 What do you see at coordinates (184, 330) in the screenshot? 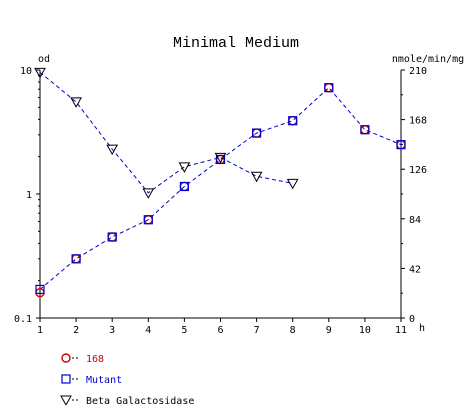
I see `x-tick-label-5: 5` at bounding box center [184, 330].